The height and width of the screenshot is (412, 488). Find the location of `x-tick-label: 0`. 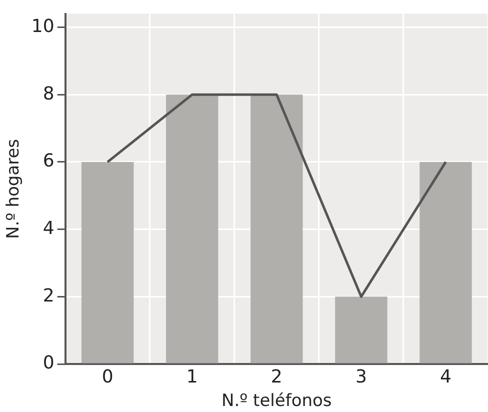

x-tick-label: 0 is located at coordinates (108, 377).